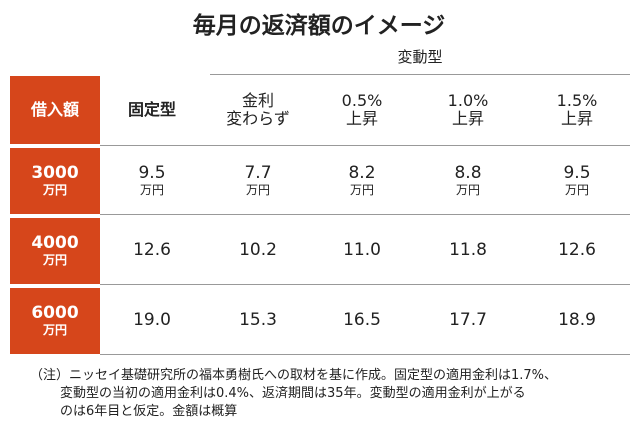  I want to click on table-cell: 11.8, so click(468, 251).